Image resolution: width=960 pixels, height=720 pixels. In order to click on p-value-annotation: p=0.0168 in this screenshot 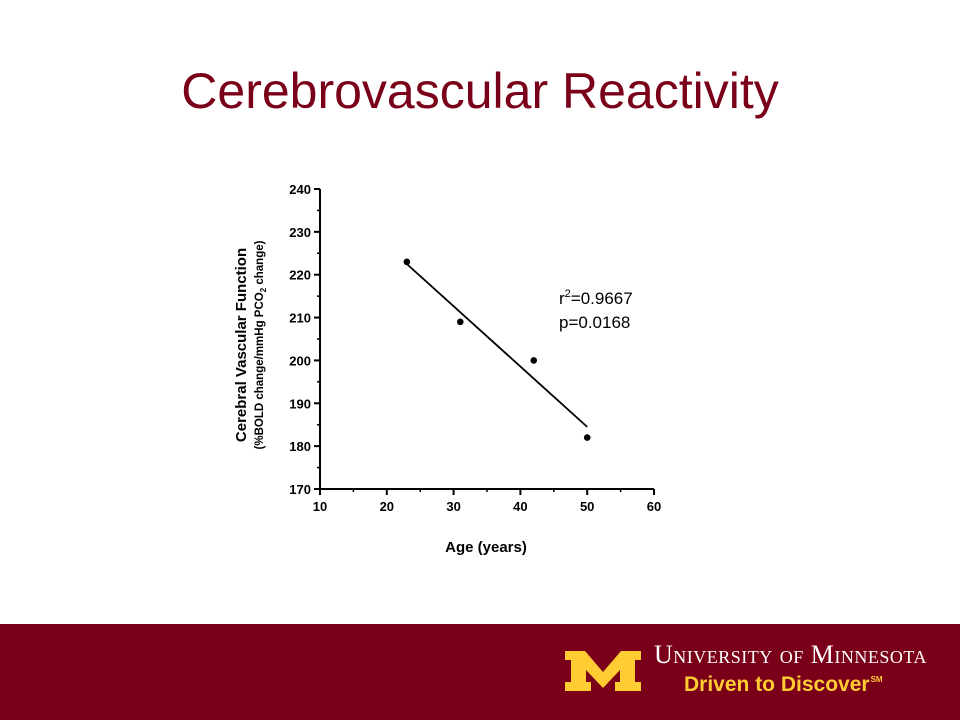, I will do `click(594, 322)`.